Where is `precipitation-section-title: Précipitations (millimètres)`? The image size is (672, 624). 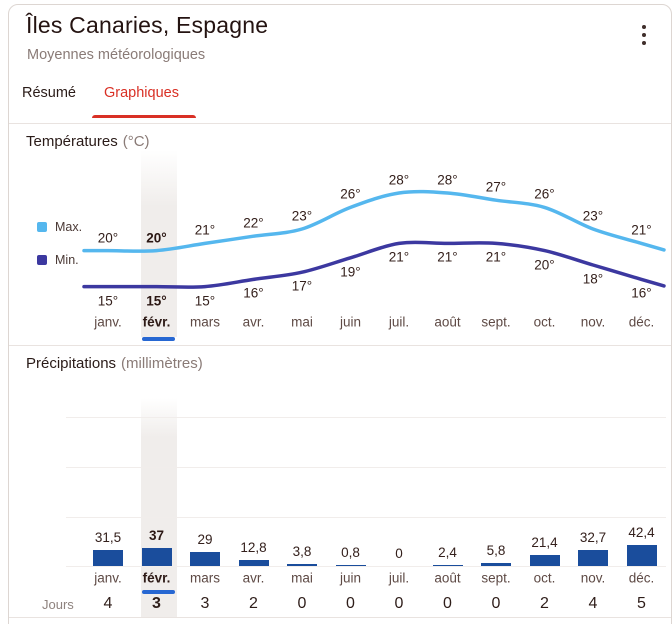
precipitation-section-title: Précipitations (millimètres) is located at coordinates (114, 363).